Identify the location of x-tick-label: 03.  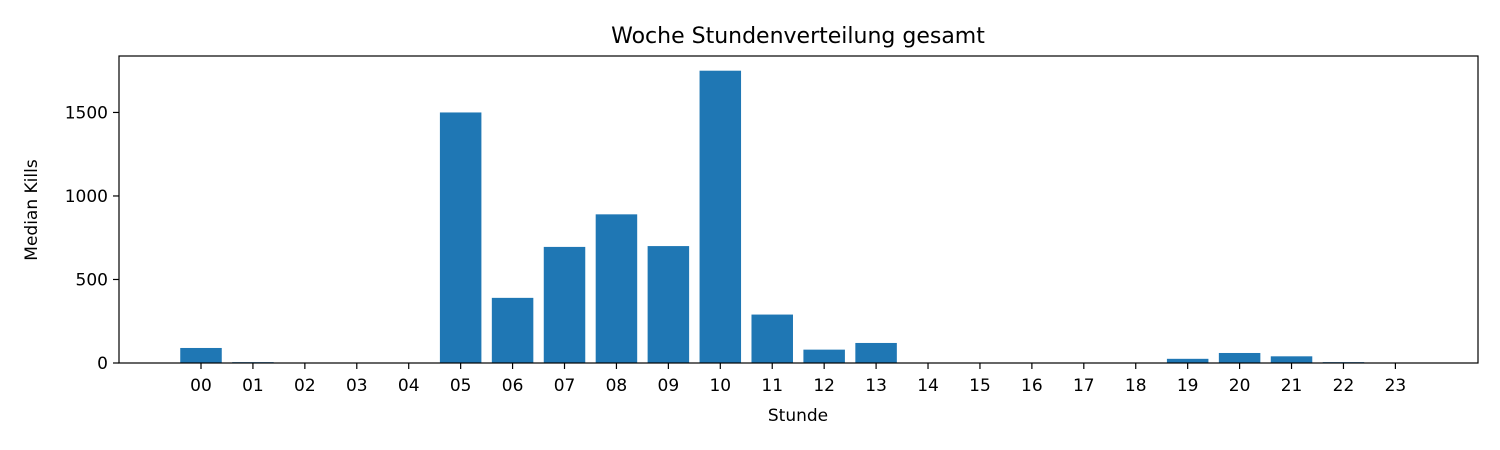
(357, 386).